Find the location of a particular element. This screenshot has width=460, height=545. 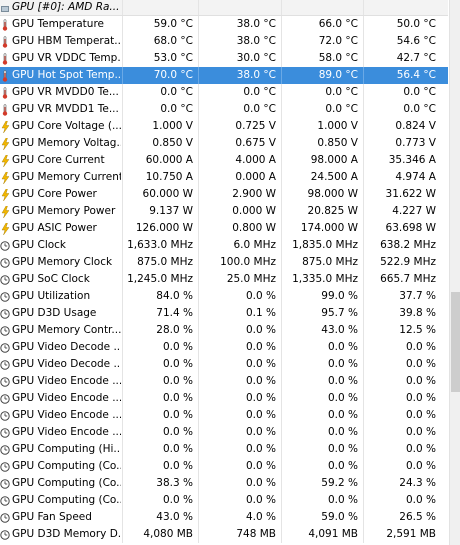

vertical-scrollbar is located at coordinates (454, 272).